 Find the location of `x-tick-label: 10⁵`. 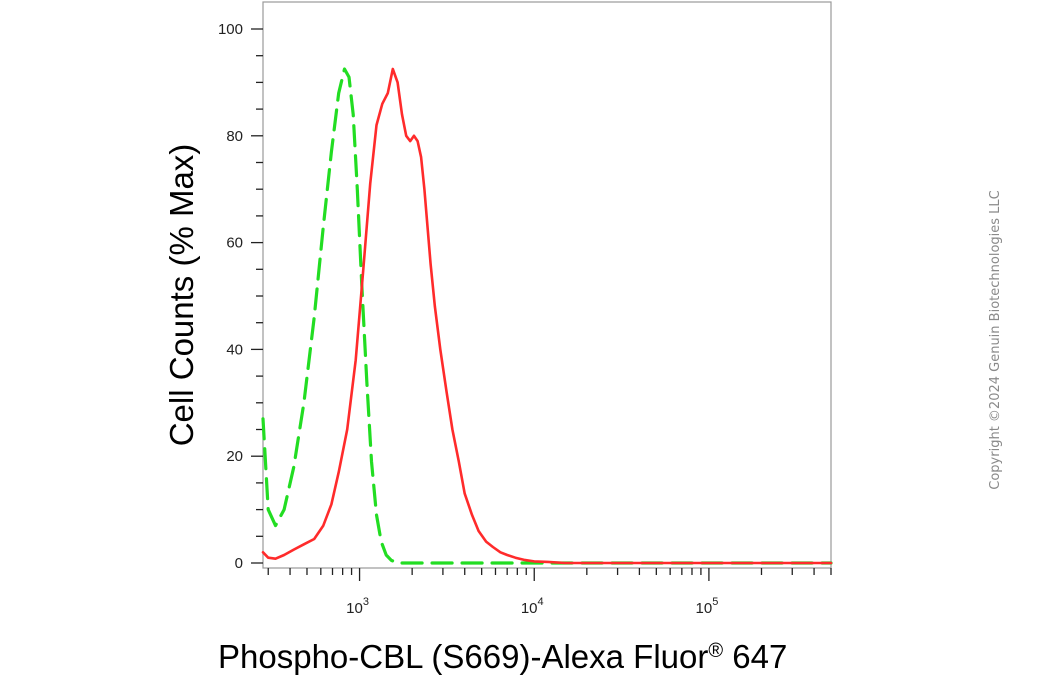

x-tick-label: 10⁵ is located at coordinates (707, 606).